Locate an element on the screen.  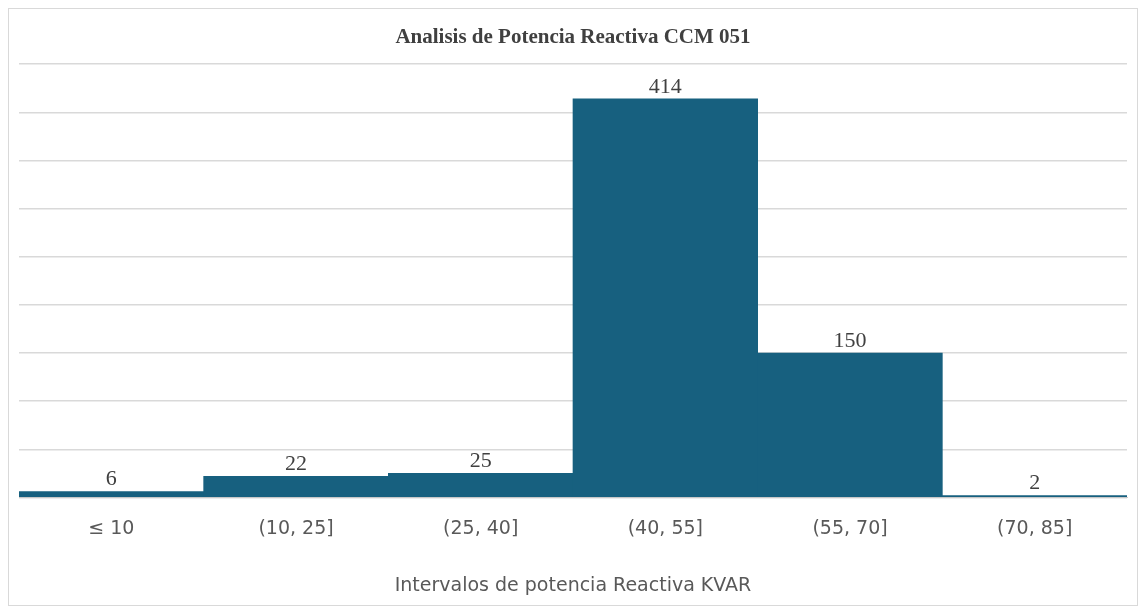
x-tick-label: ≤ 10 is located at coordinates (111, 526).